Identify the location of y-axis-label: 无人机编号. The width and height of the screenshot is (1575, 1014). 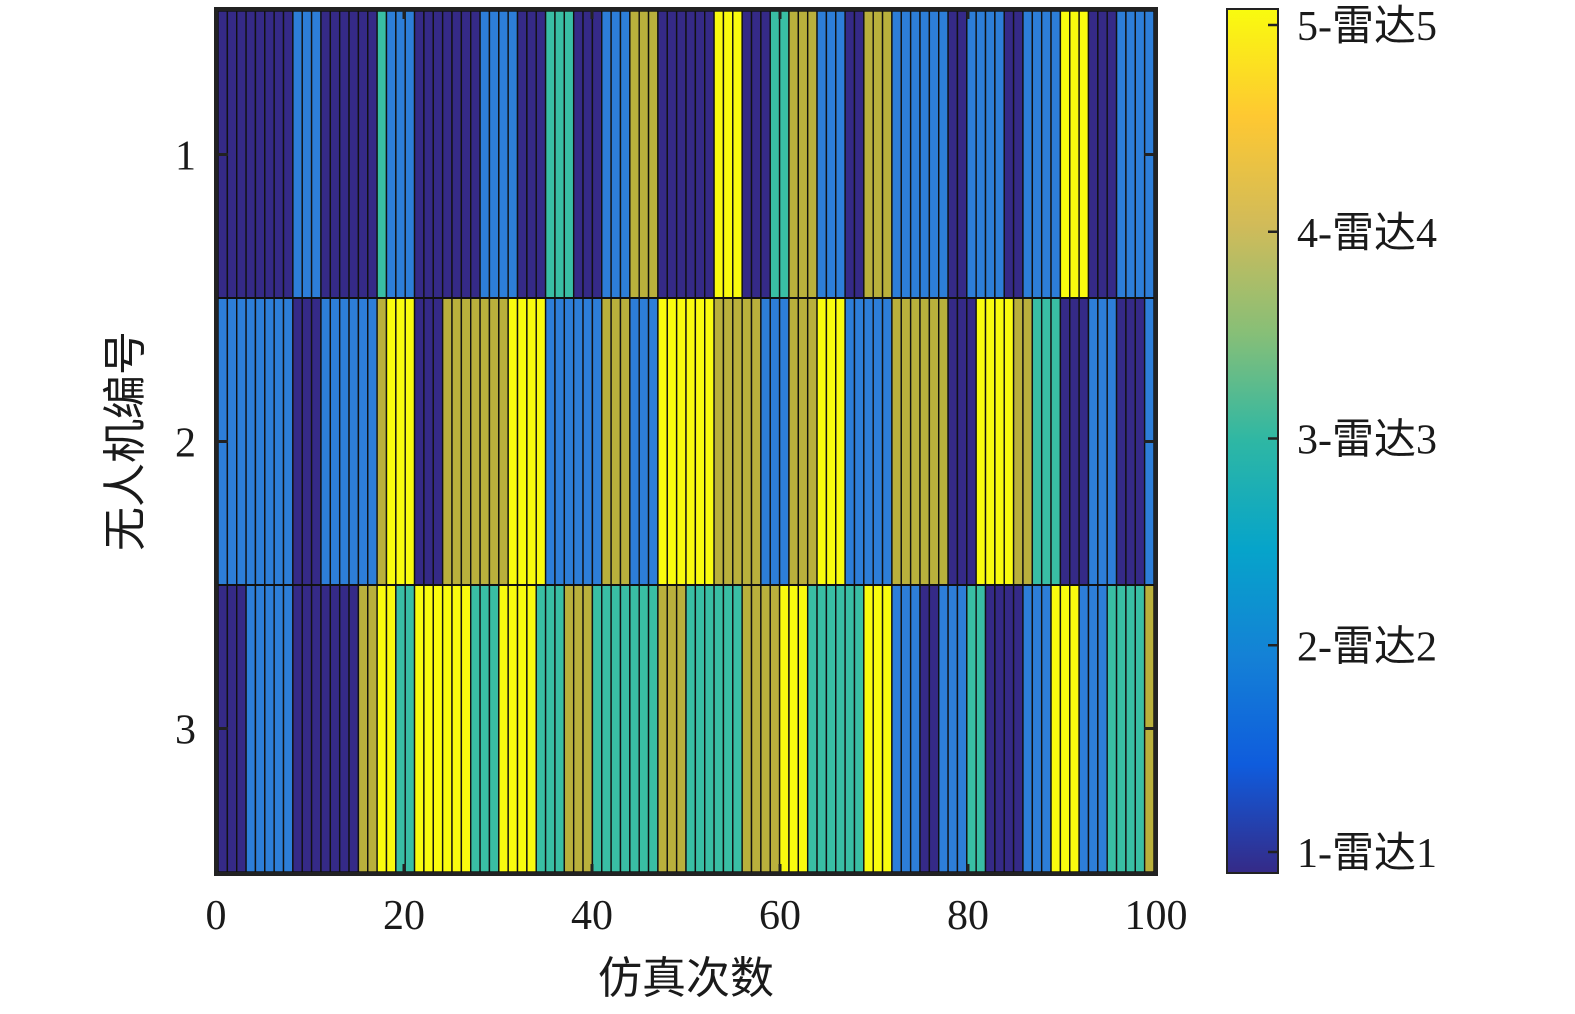
(125, 441).